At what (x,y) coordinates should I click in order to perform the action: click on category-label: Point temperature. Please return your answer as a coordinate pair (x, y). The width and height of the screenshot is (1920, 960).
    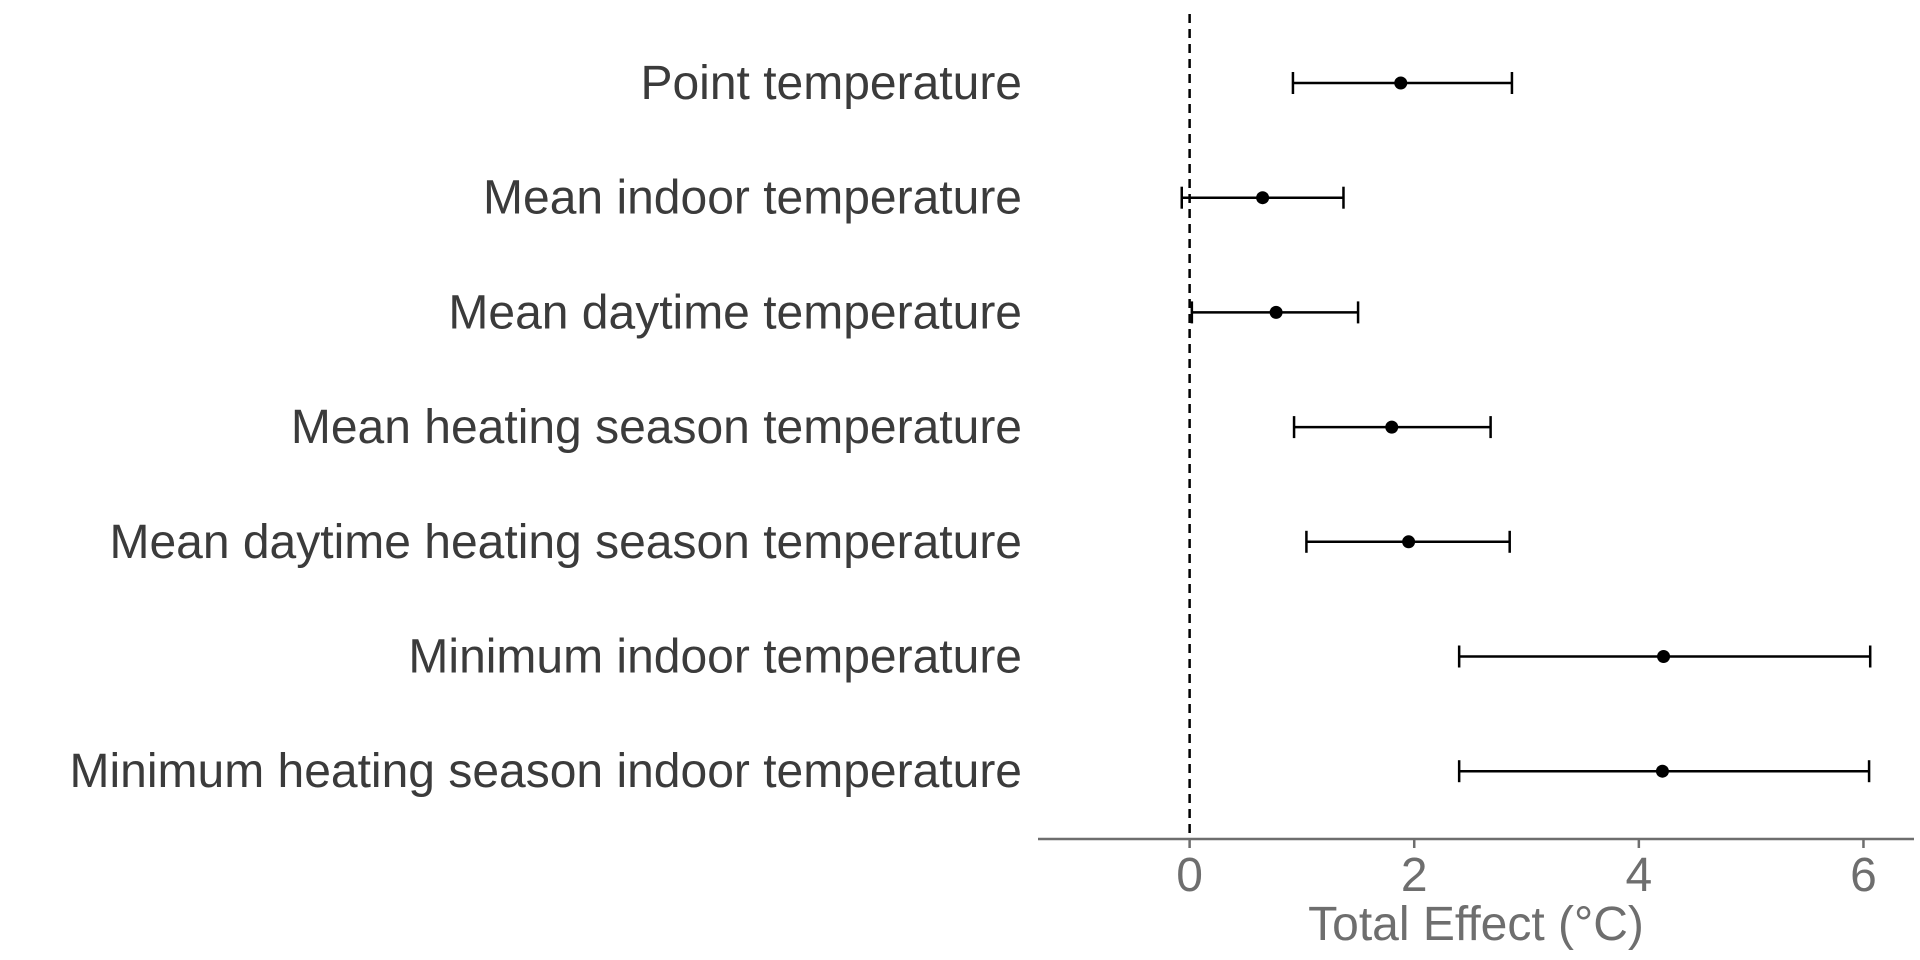
    Looking at the image, I should click on (831, 83).